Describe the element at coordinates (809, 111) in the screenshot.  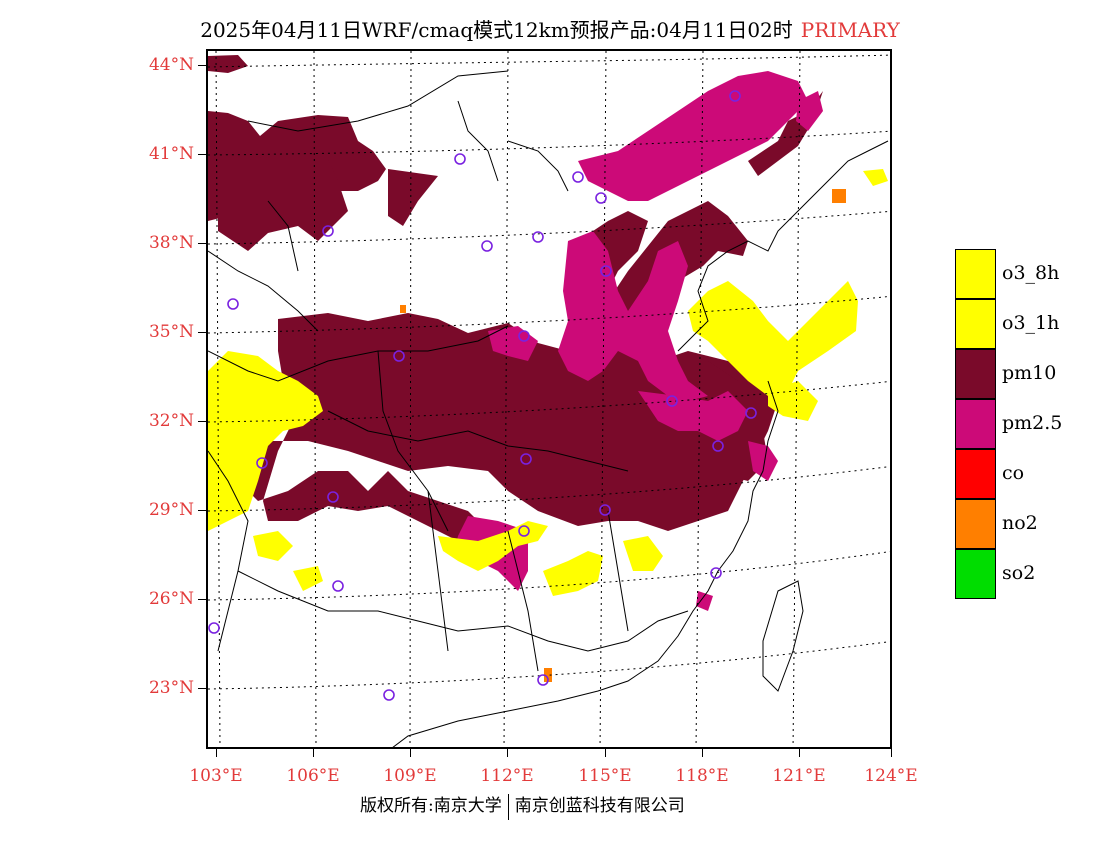
I see `pm25-region-liaoning` at that location.